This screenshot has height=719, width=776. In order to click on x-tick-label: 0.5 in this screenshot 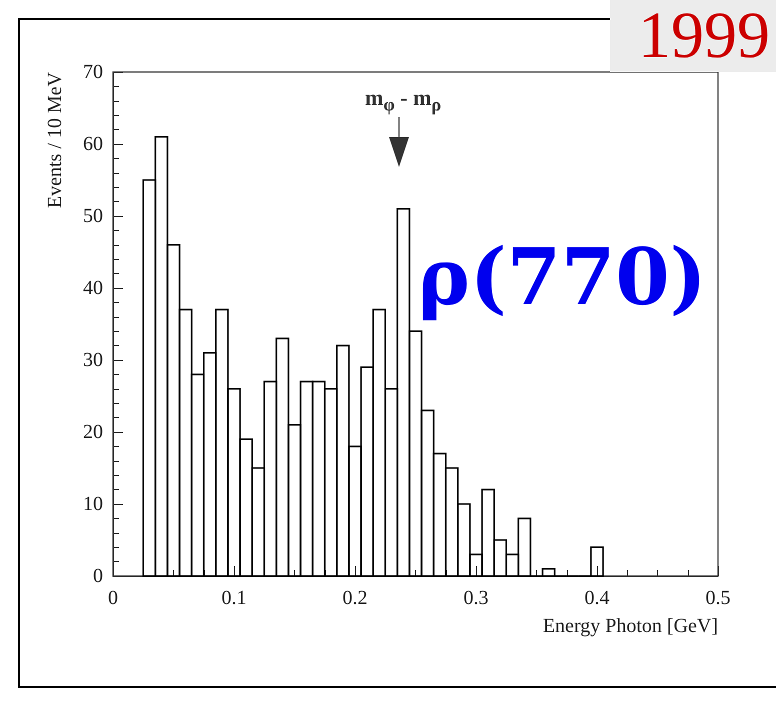, I will do `click(718, 598)`.